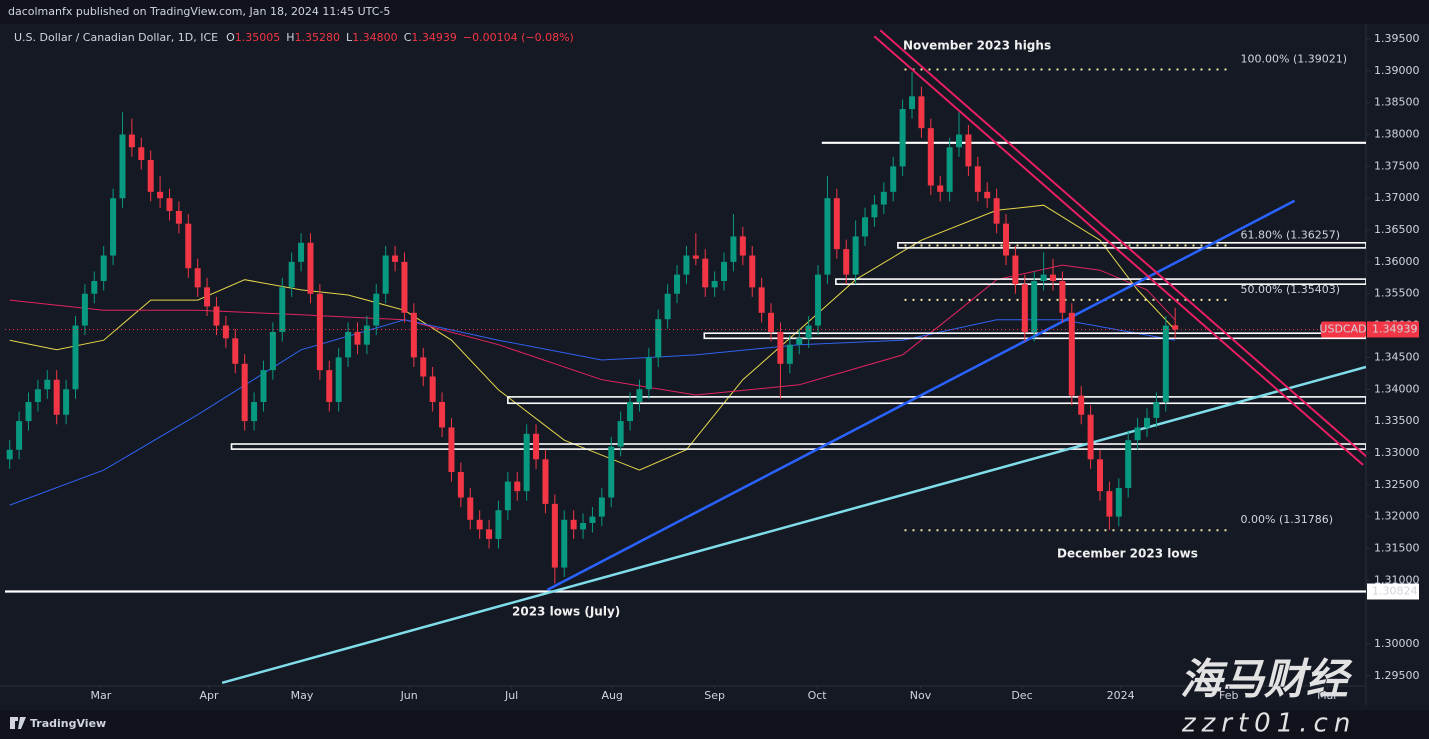 The image size is (1429, 739). I want to click on y-tick-label: 1.31500, so click(1397, 547).